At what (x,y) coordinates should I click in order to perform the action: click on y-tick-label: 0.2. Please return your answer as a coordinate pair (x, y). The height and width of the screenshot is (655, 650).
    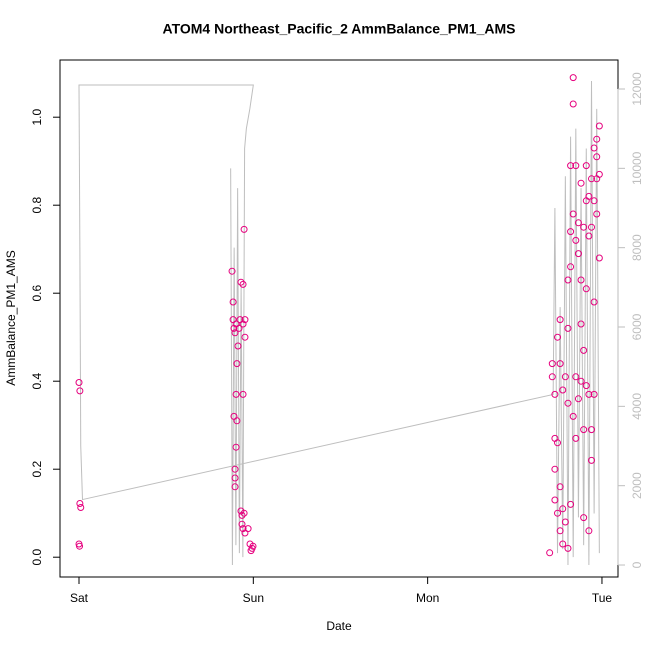
    Looking at the image, I should click on (37, 469).